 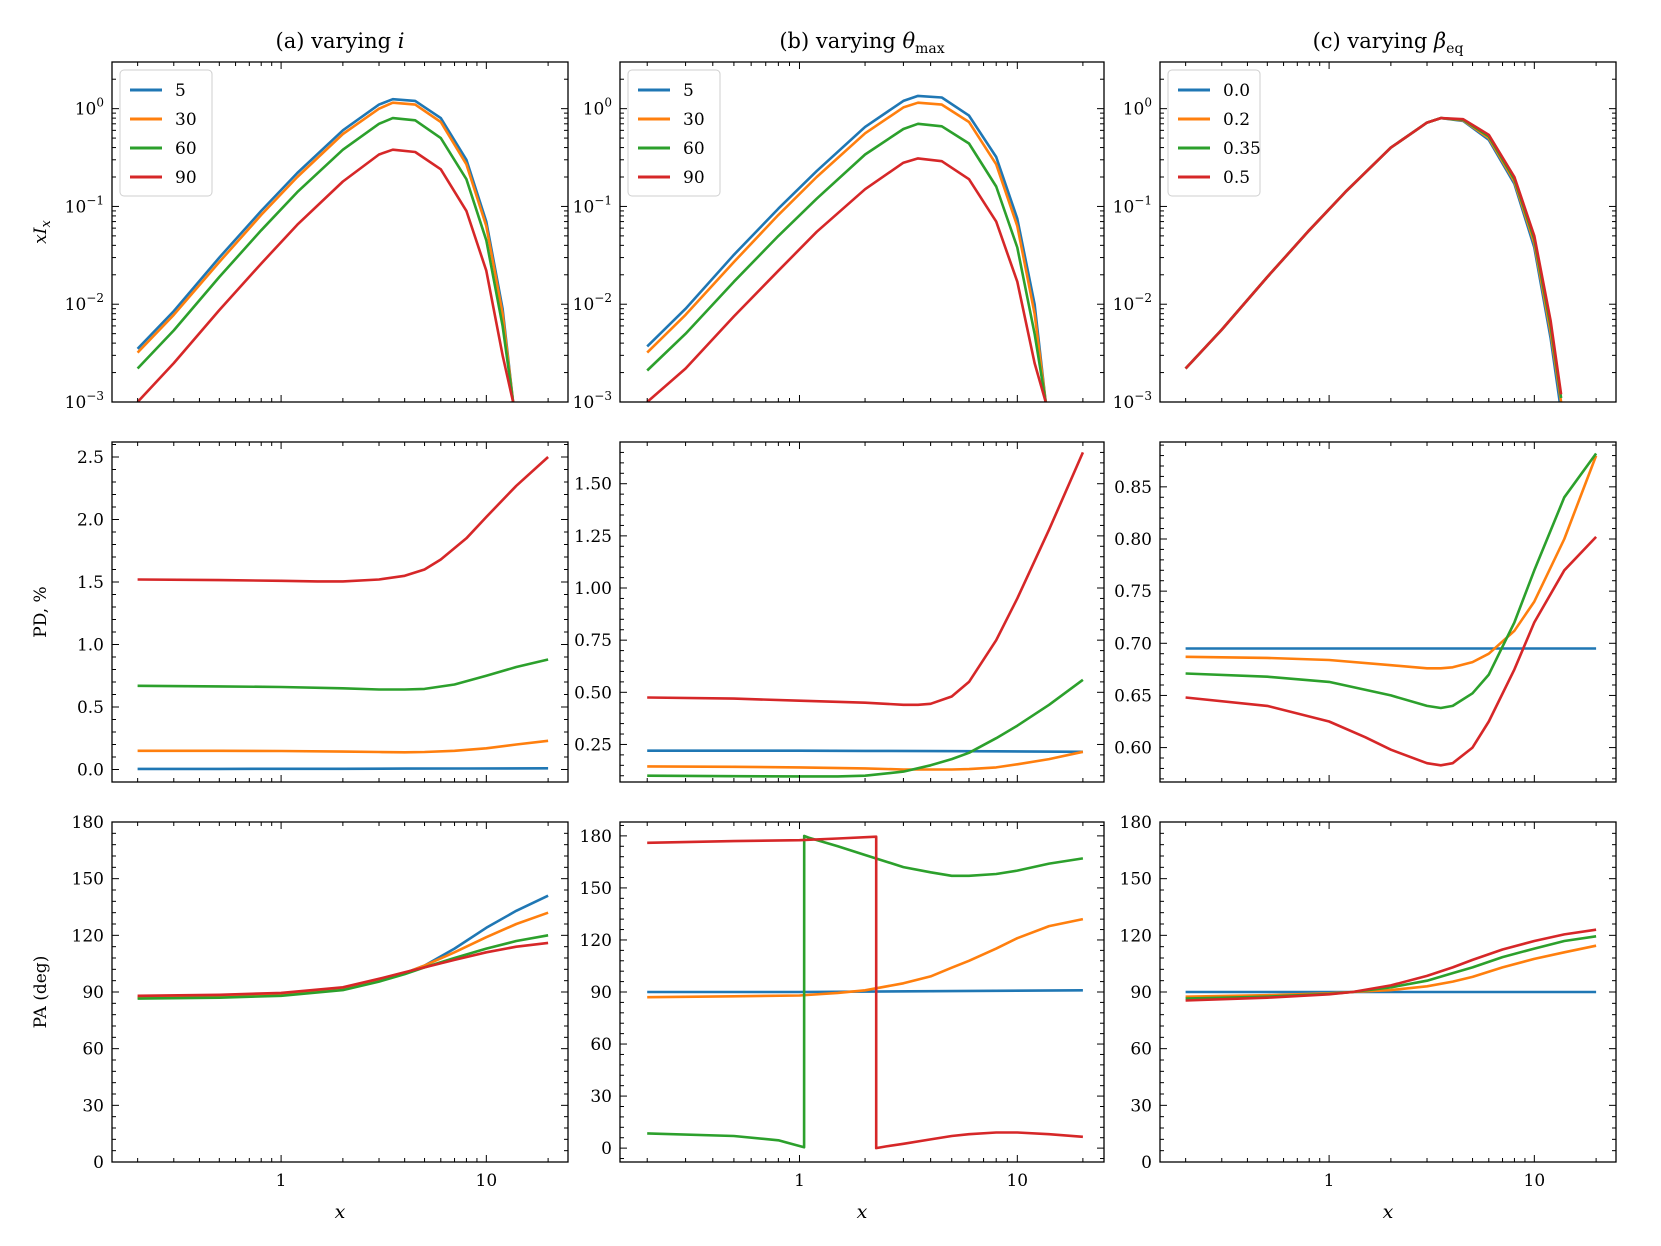 I want to click on y-axis-label: PD, %, so click(x=41, y=611).